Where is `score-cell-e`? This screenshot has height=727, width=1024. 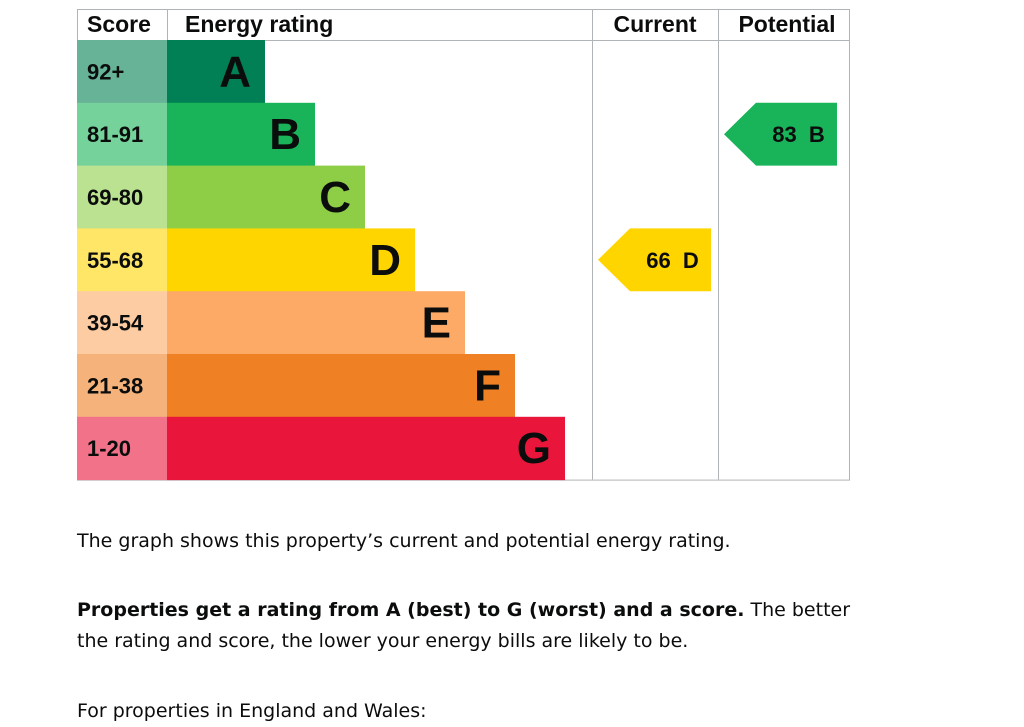
score-cell-e is located at coordinates (122, 323).